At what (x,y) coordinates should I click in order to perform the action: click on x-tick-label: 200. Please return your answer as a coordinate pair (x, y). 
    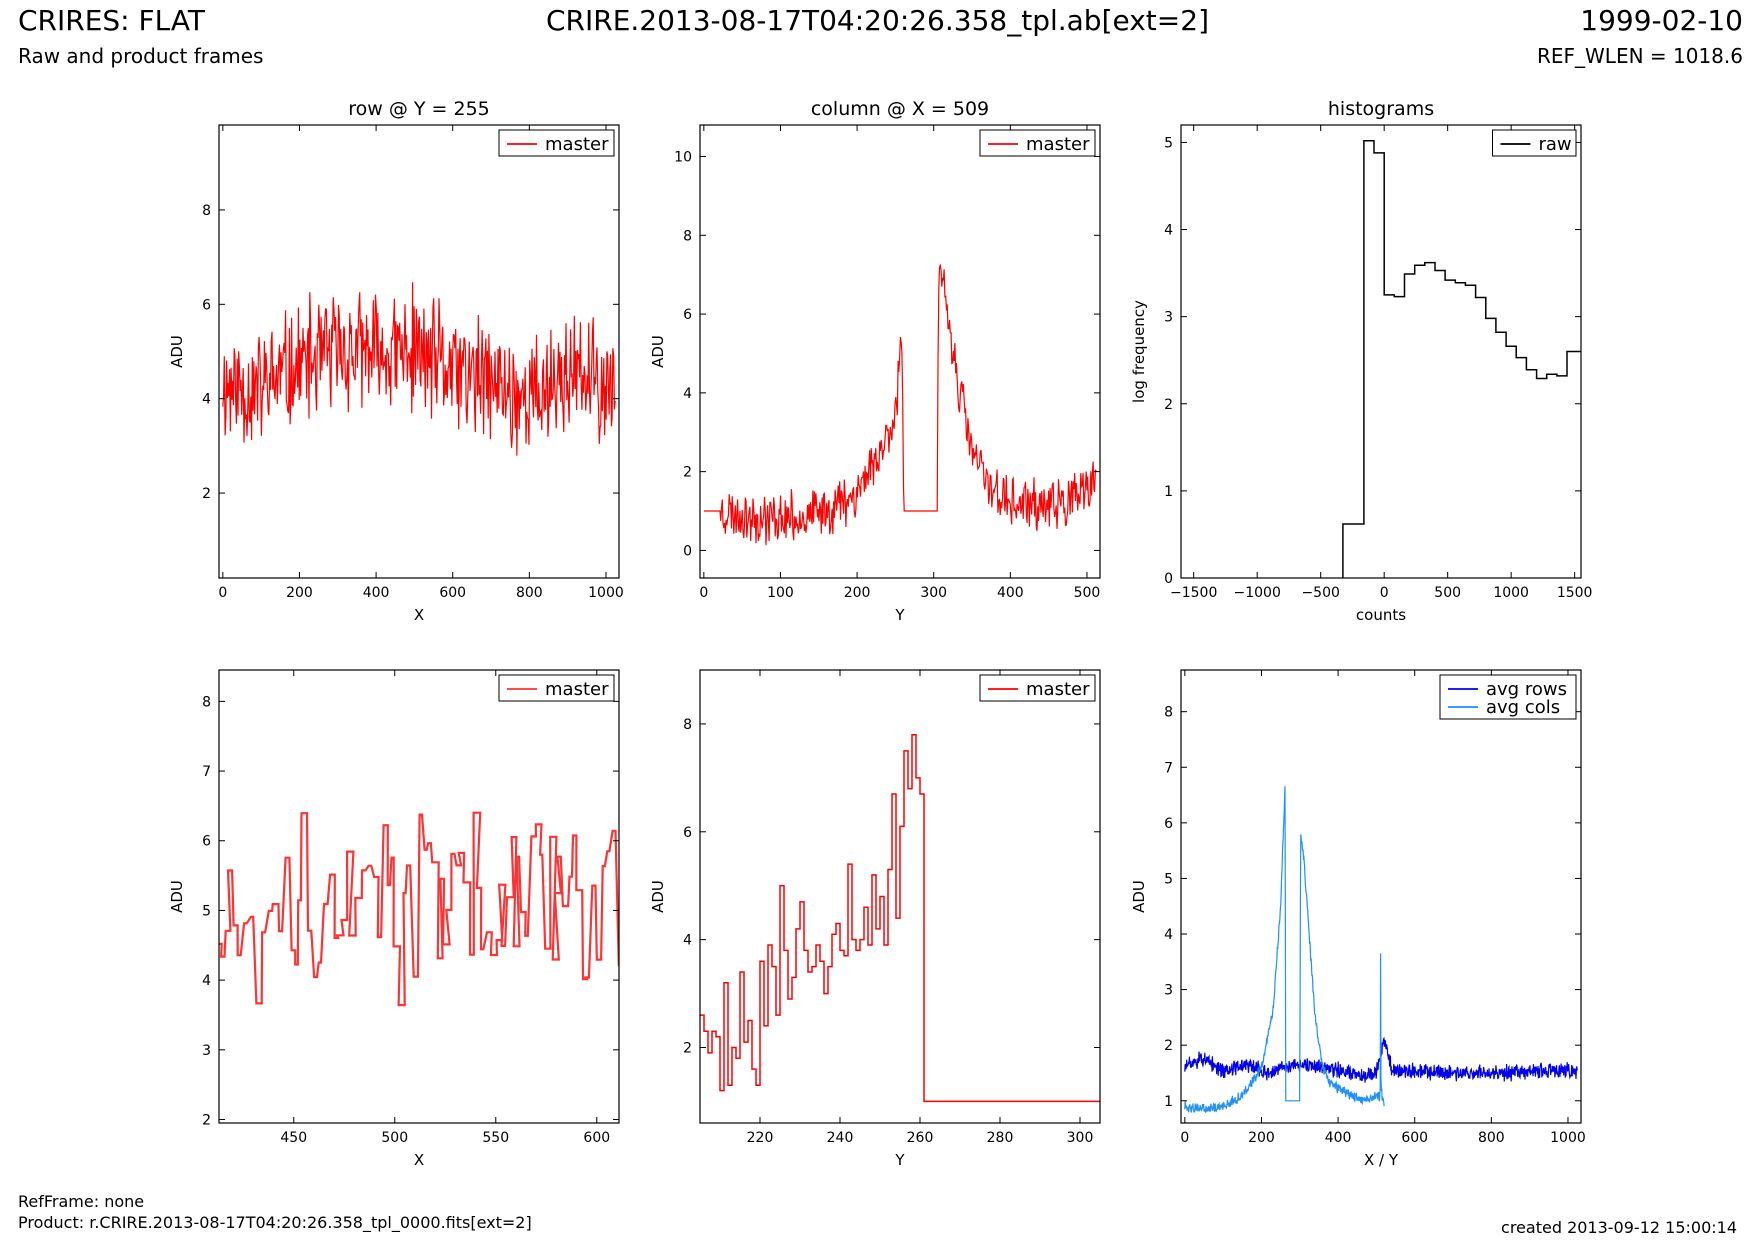
    Looking at the image, I should click on (299, 593).